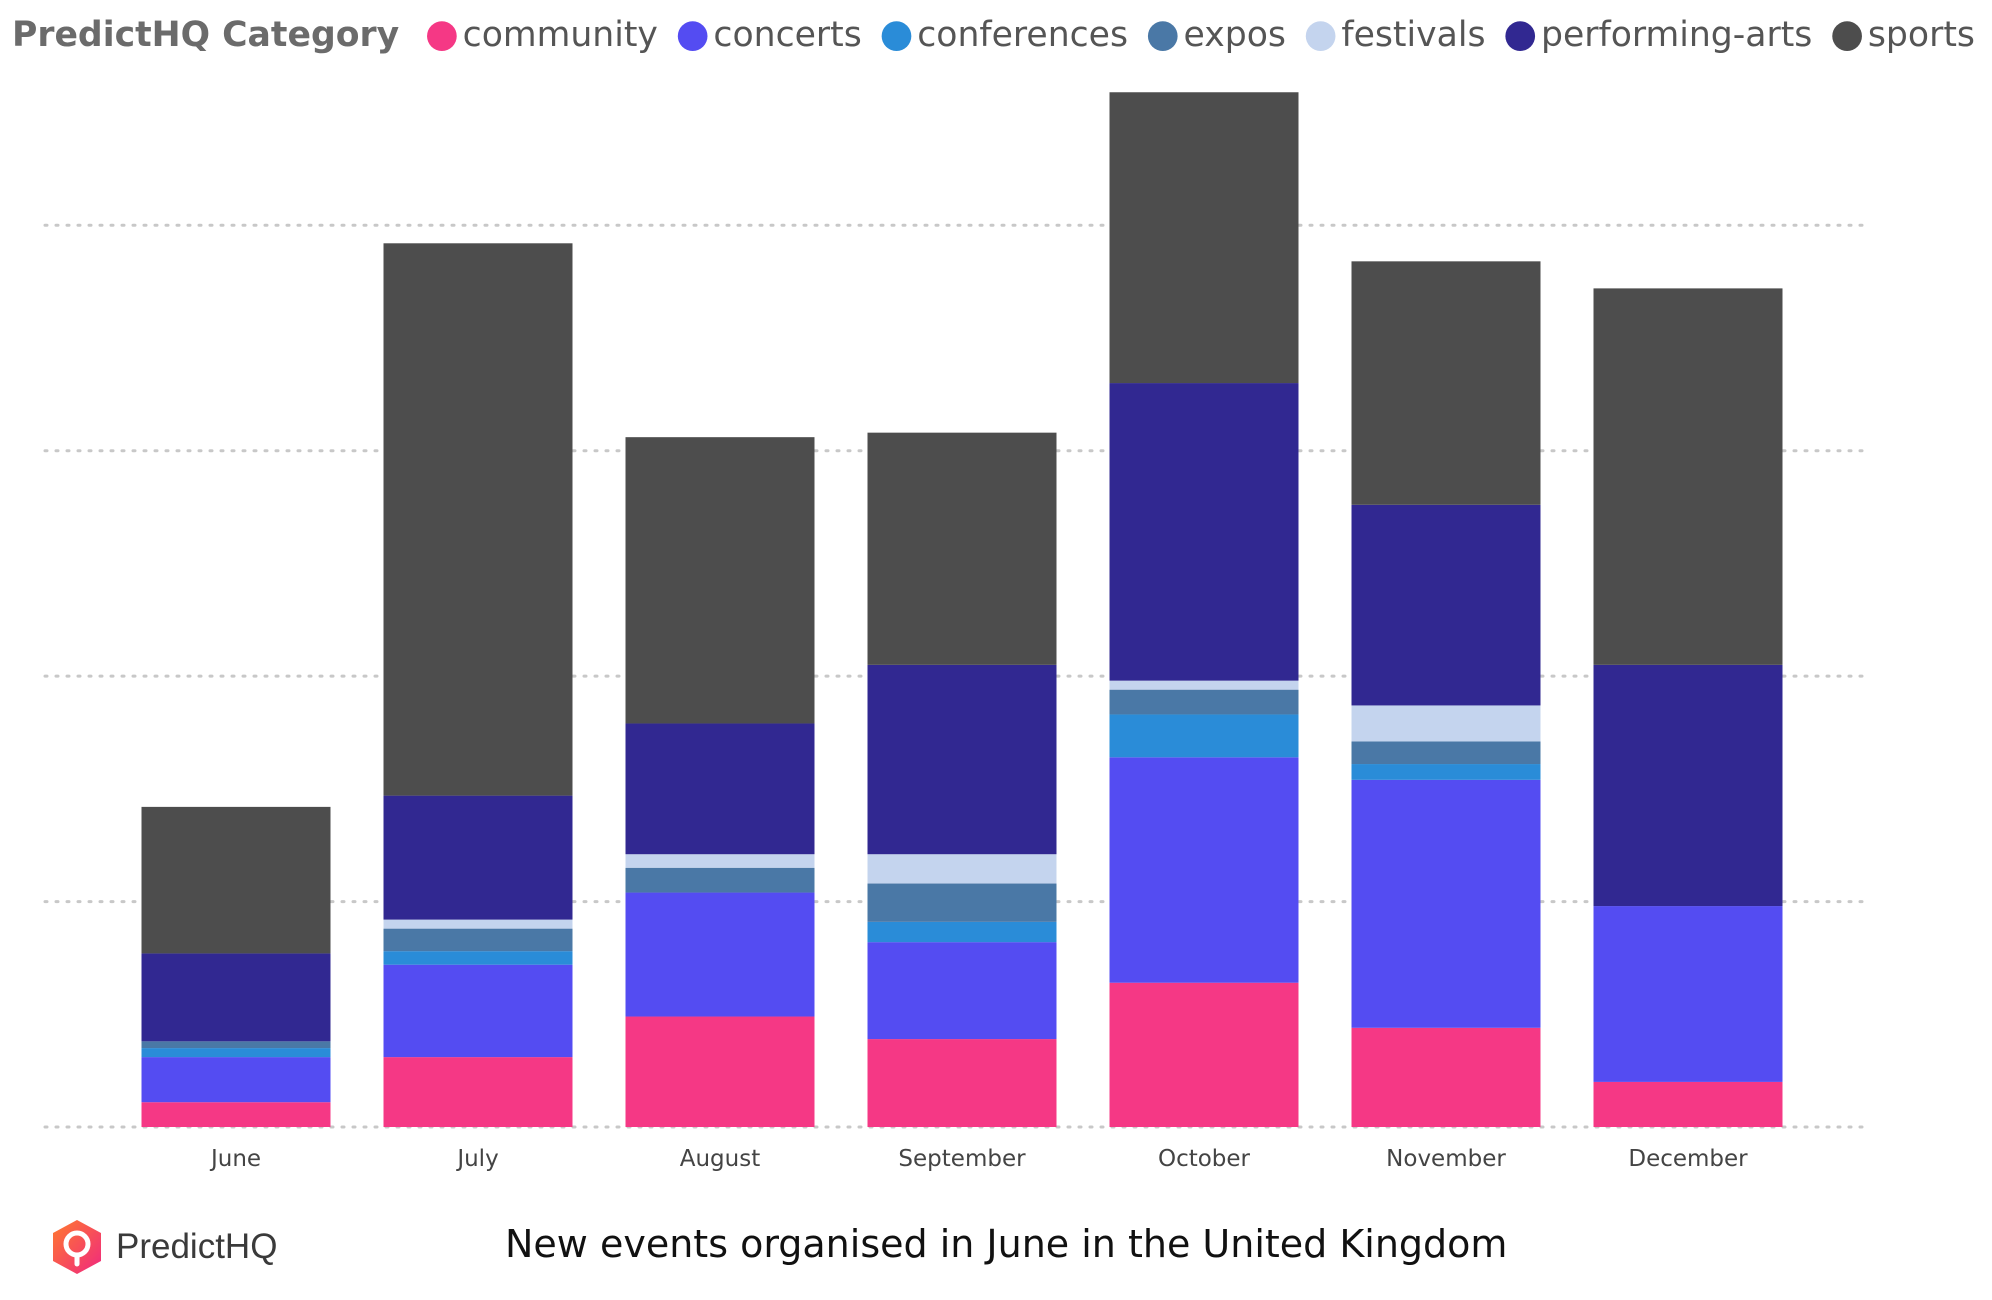 The image size is (1992, 1300). What do you see at coordinates (235, 1159) in the screenshot?
I see `x-tick-label: June` at bounding box center [235, 1159].